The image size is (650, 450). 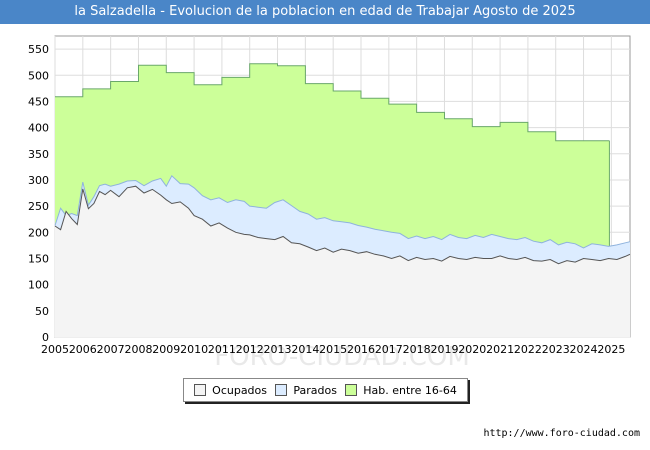 I want to click on y-tick-label: 450, so click(x=38, y=101).